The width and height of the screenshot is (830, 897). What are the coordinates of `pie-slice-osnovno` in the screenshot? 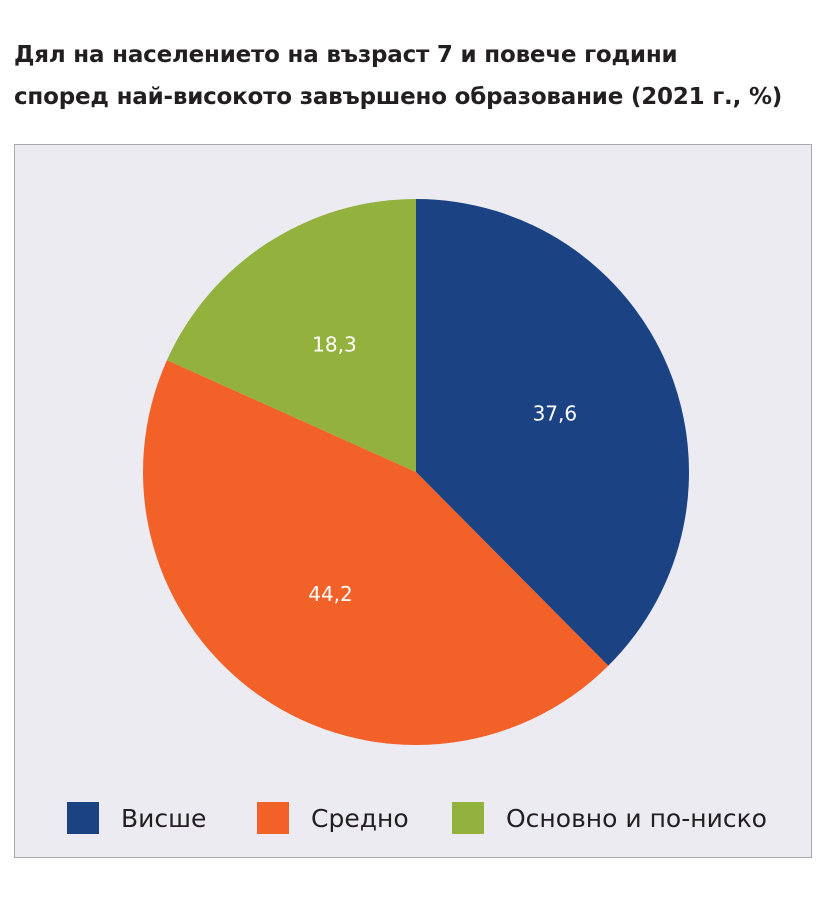 It's located at (291, 335).